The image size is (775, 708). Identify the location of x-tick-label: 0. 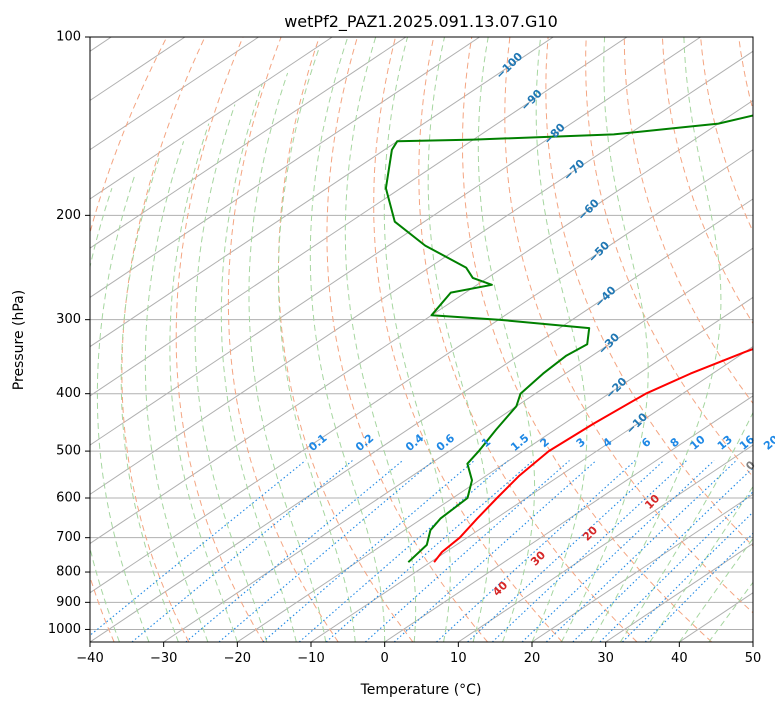
(385, 658).